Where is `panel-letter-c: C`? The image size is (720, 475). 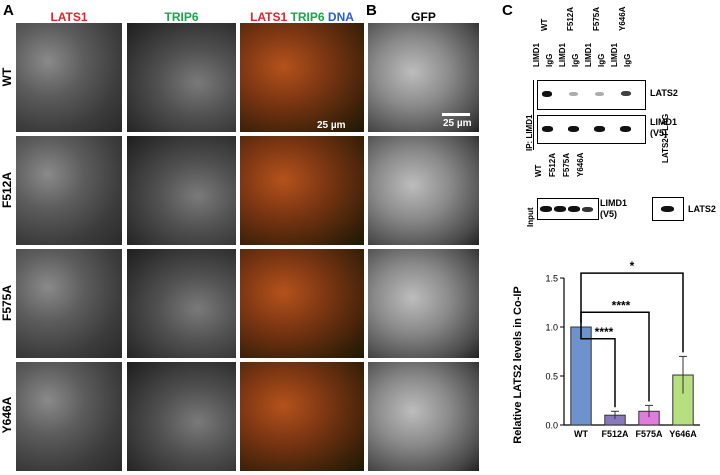
panel-letter-c: C is located at coordinates (507, 10).